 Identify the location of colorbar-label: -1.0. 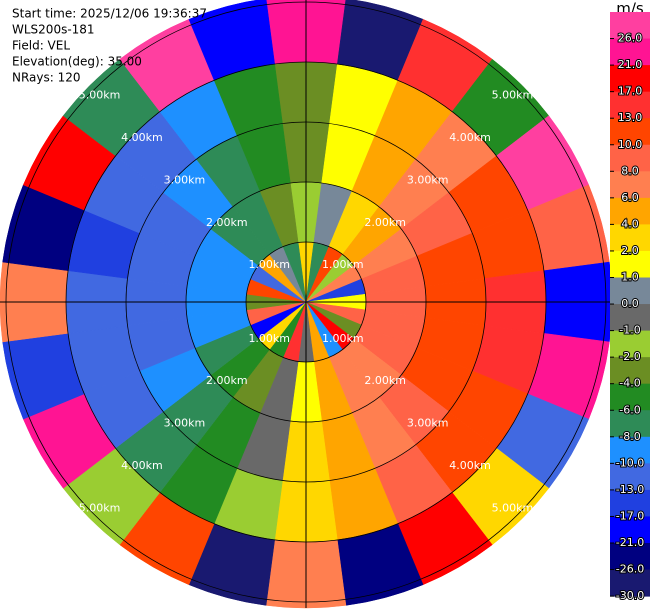
(629, 330).